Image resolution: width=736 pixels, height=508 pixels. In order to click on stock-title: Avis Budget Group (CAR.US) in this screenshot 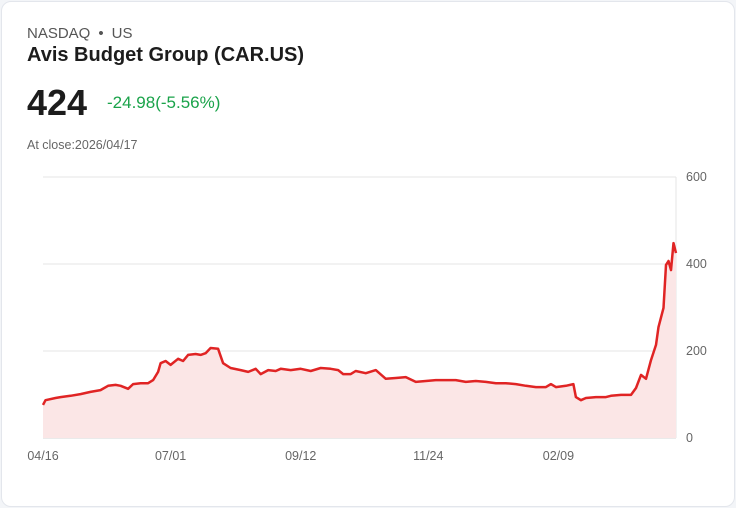, I will do `click(166, 55)`.